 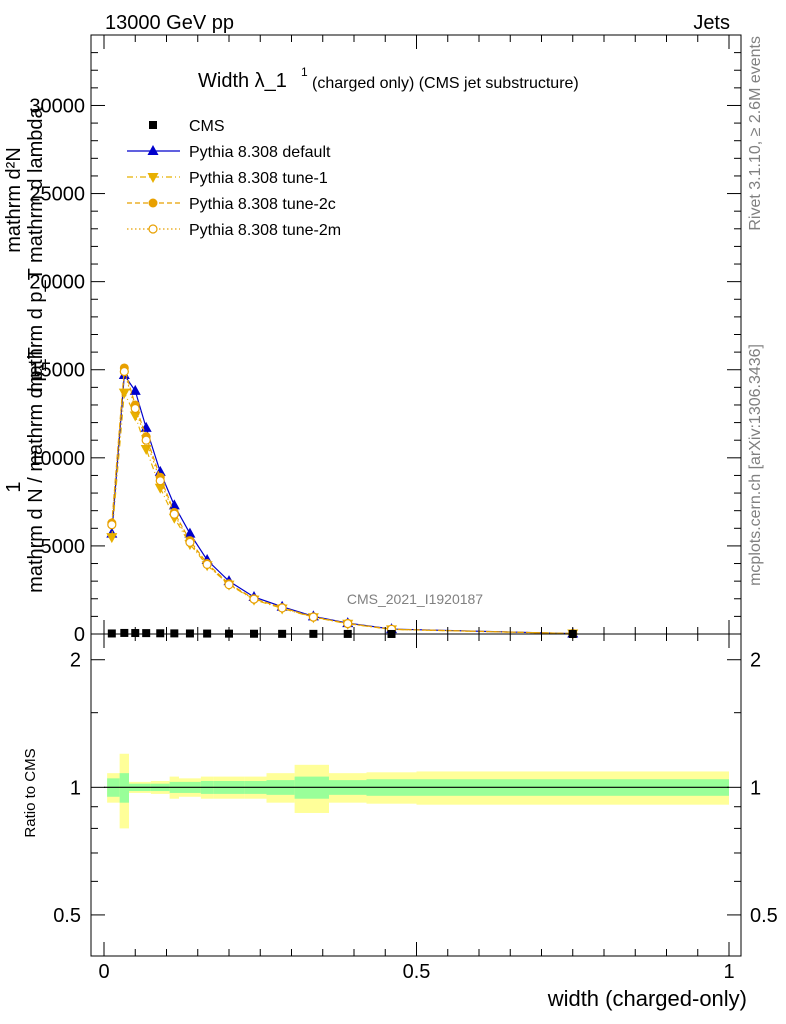 What do you see at coordinates (262, 204) in the screenshot?
I see `legend-label: Pythia 8.308 tune-2c` at bounding box center [262, 204].